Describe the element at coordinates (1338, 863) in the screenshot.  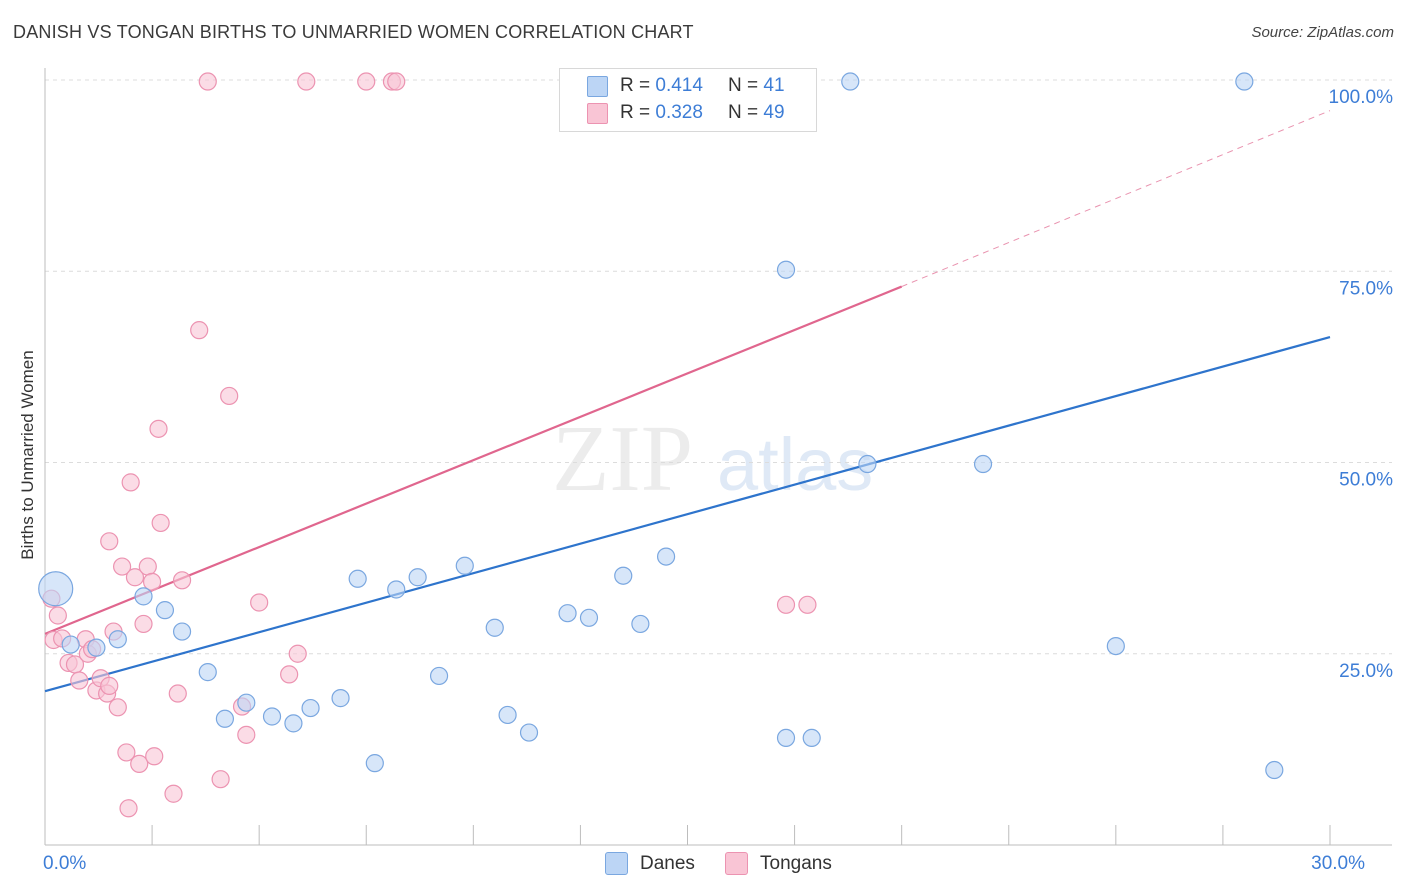
I see `x-tick-label: 30.0%` at that location.